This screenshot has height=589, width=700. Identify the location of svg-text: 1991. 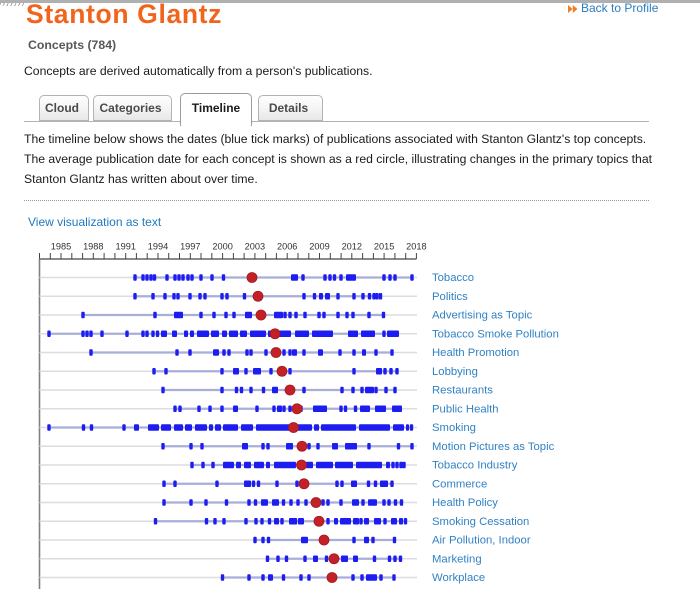
(125, 247).